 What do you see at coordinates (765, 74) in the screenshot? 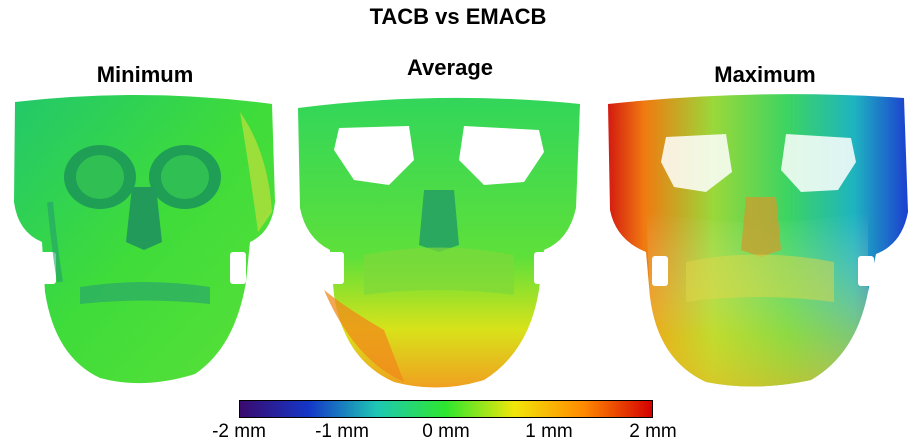
I see `panel-title-maximum: Maximum` at bounding box center [765, 74].